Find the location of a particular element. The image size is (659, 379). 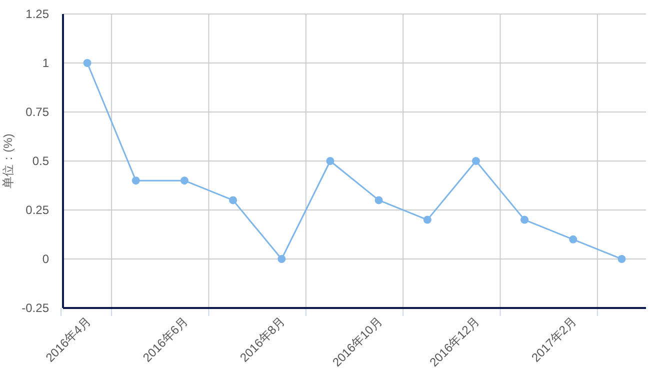

y-tick-label: 0.5 is located at coordinates (41, 161).